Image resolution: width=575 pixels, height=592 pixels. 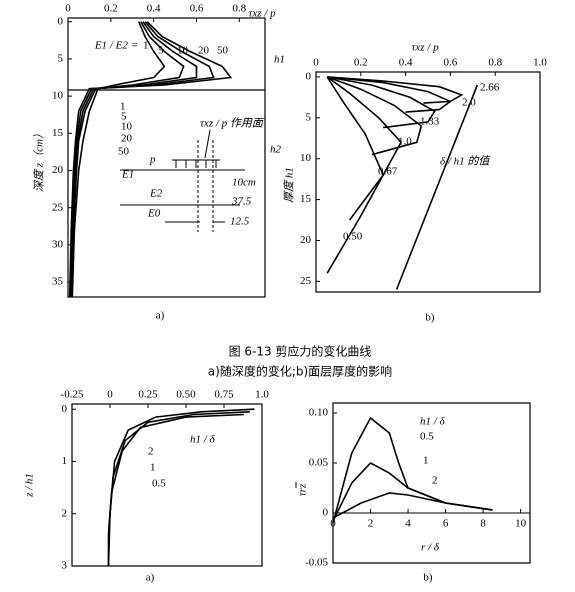 I want to click on annotation: h1, so click(x=279, y=60).